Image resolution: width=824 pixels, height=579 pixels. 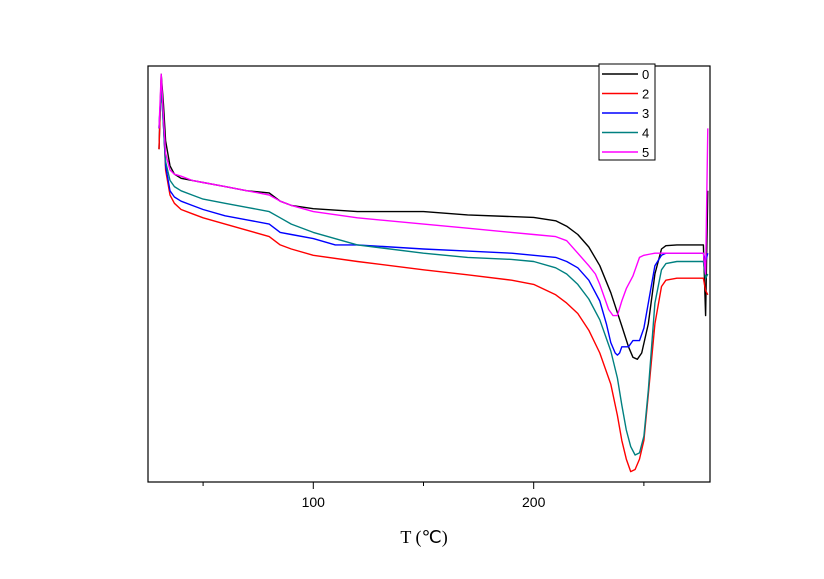 I want to click on legend-label-5: 5, so click(x=645, y=152).